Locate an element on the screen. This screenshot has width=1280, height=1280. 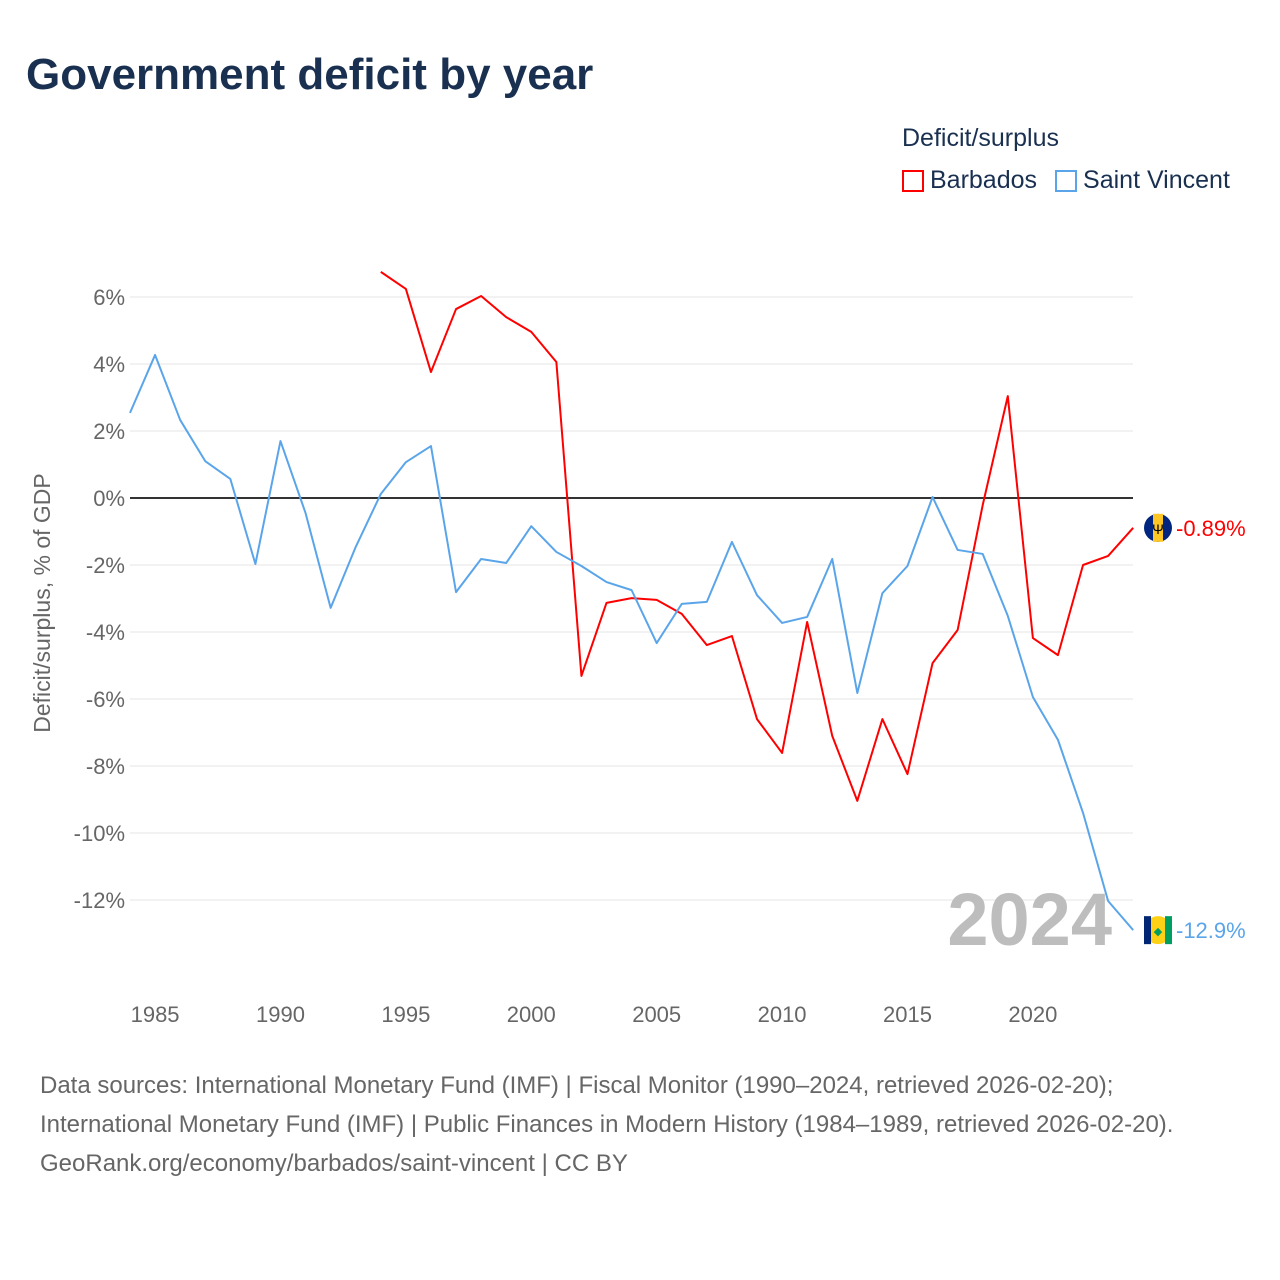
chart-title: Government deficit by year is located at coordinates (310, 74).